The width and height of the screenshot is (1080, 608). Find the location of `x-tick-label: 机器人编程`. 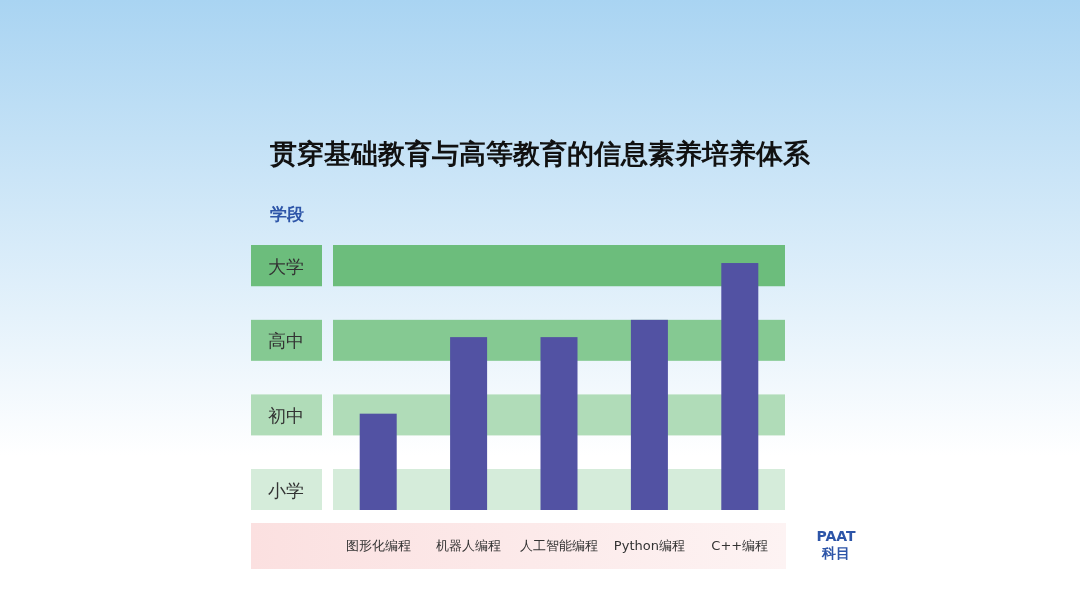

x-tick-label: 机器人编程 is located at coordinates (469, 545).